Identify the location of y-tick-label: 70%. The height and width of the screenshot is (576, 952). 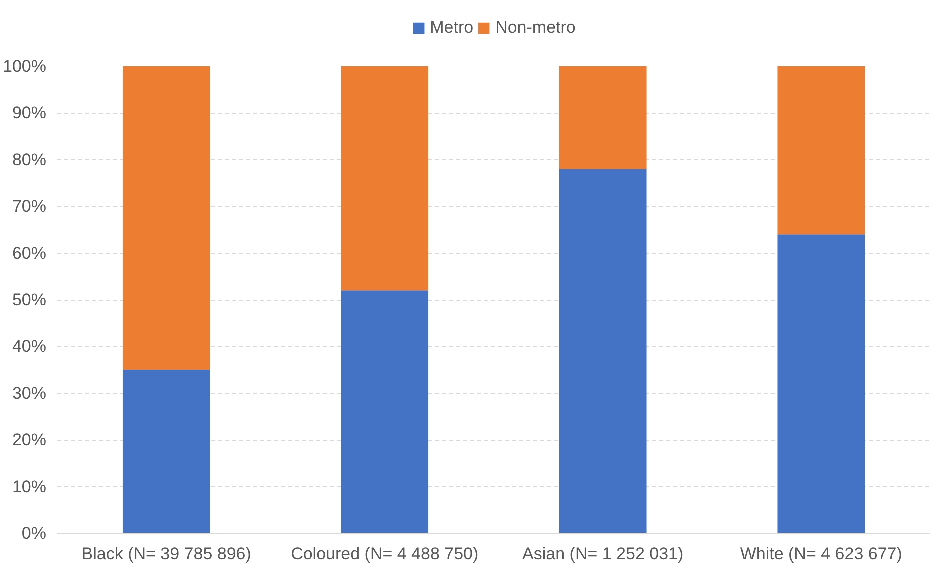
(29, 206).